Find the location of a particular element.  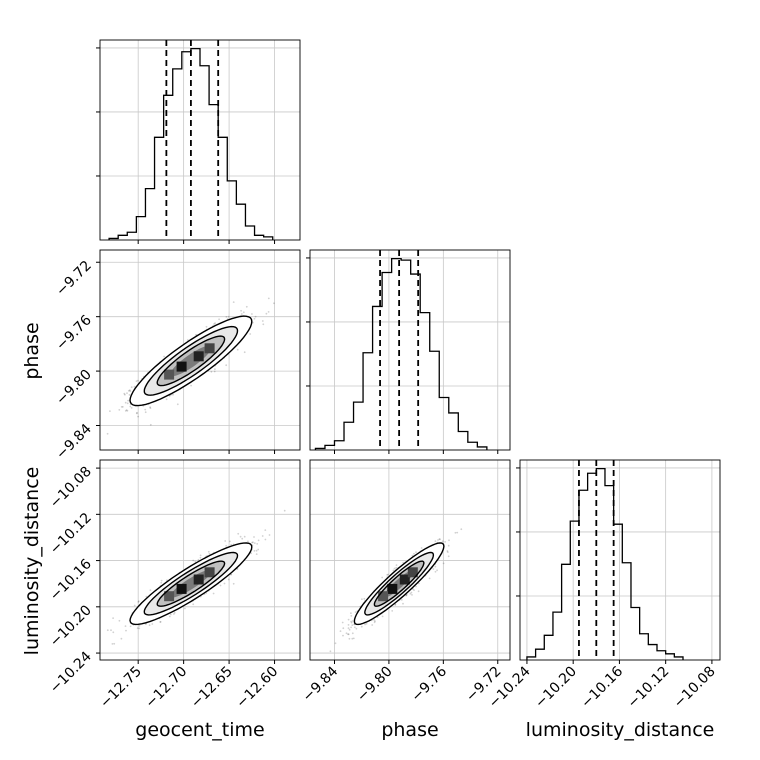

panel-border is located at coordinates (200, 350).